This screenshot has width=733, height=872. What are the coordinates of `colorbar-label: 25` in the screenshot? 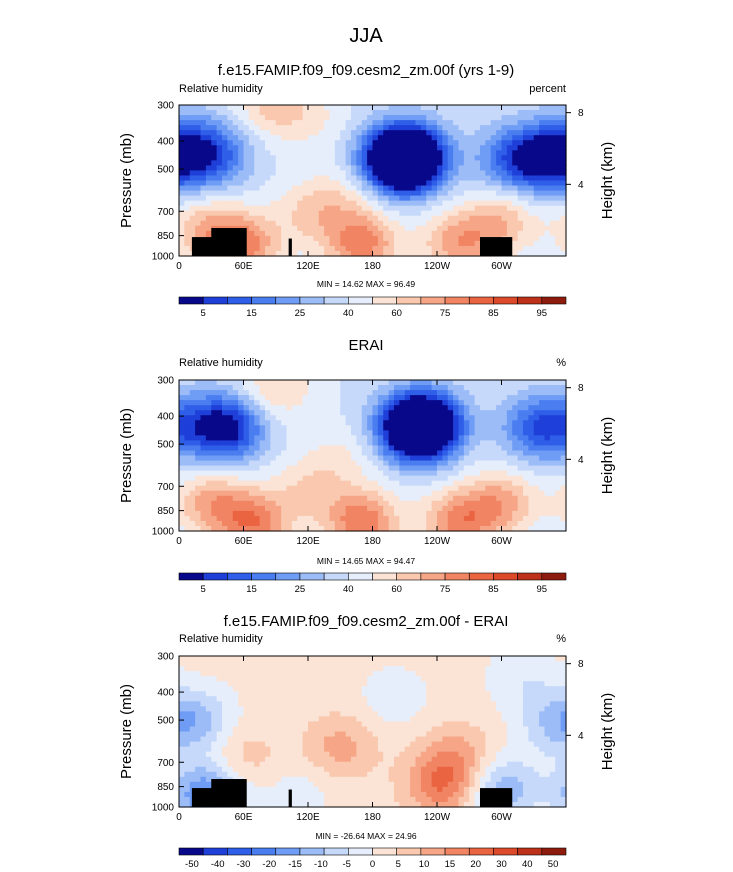 It's located at (300, 313).